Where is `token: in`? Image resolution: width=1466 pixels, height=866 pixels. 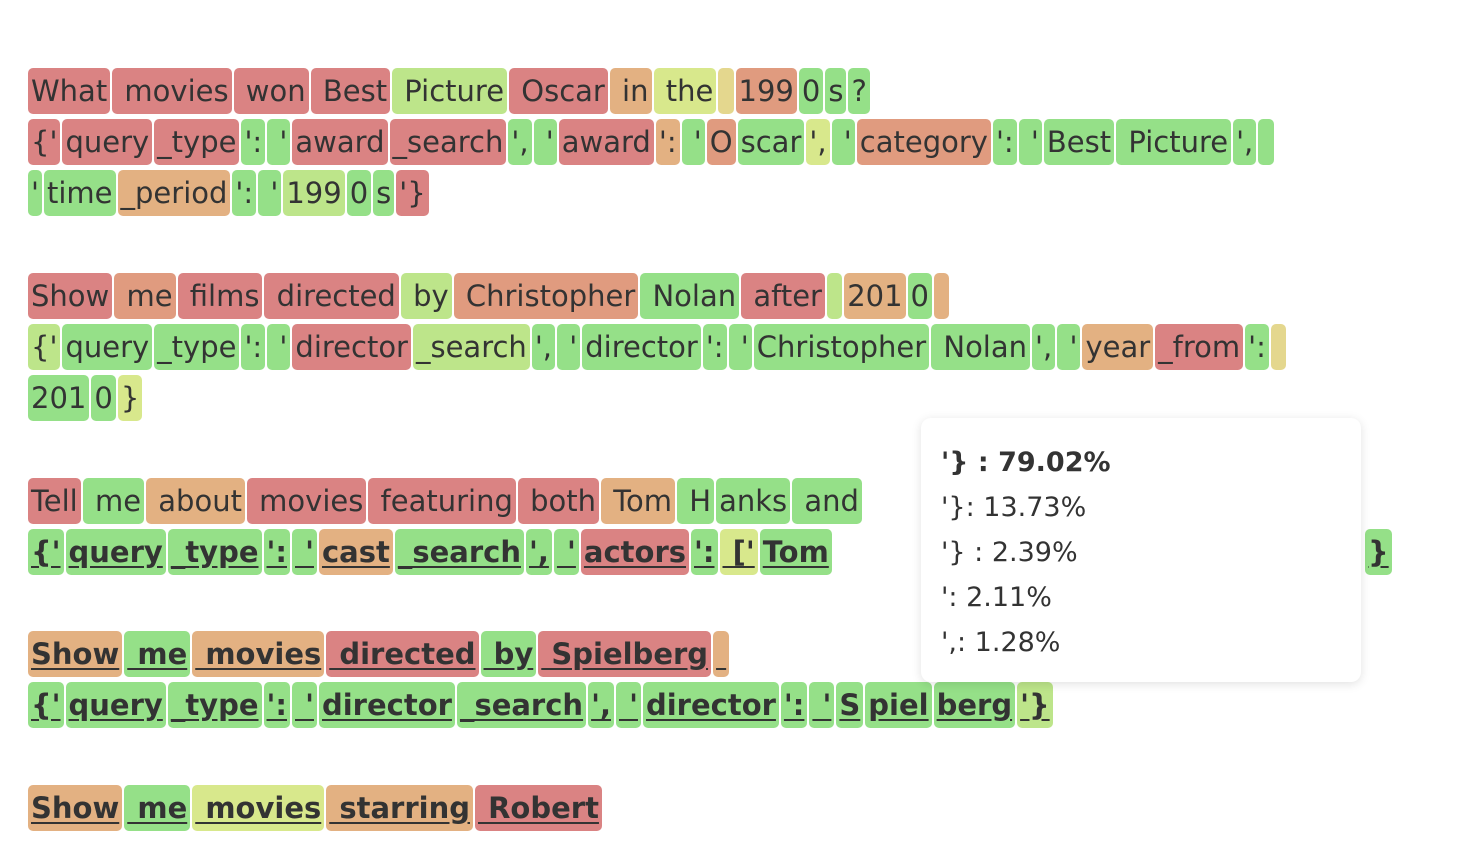
token: in is located at coordinates (630, 91).